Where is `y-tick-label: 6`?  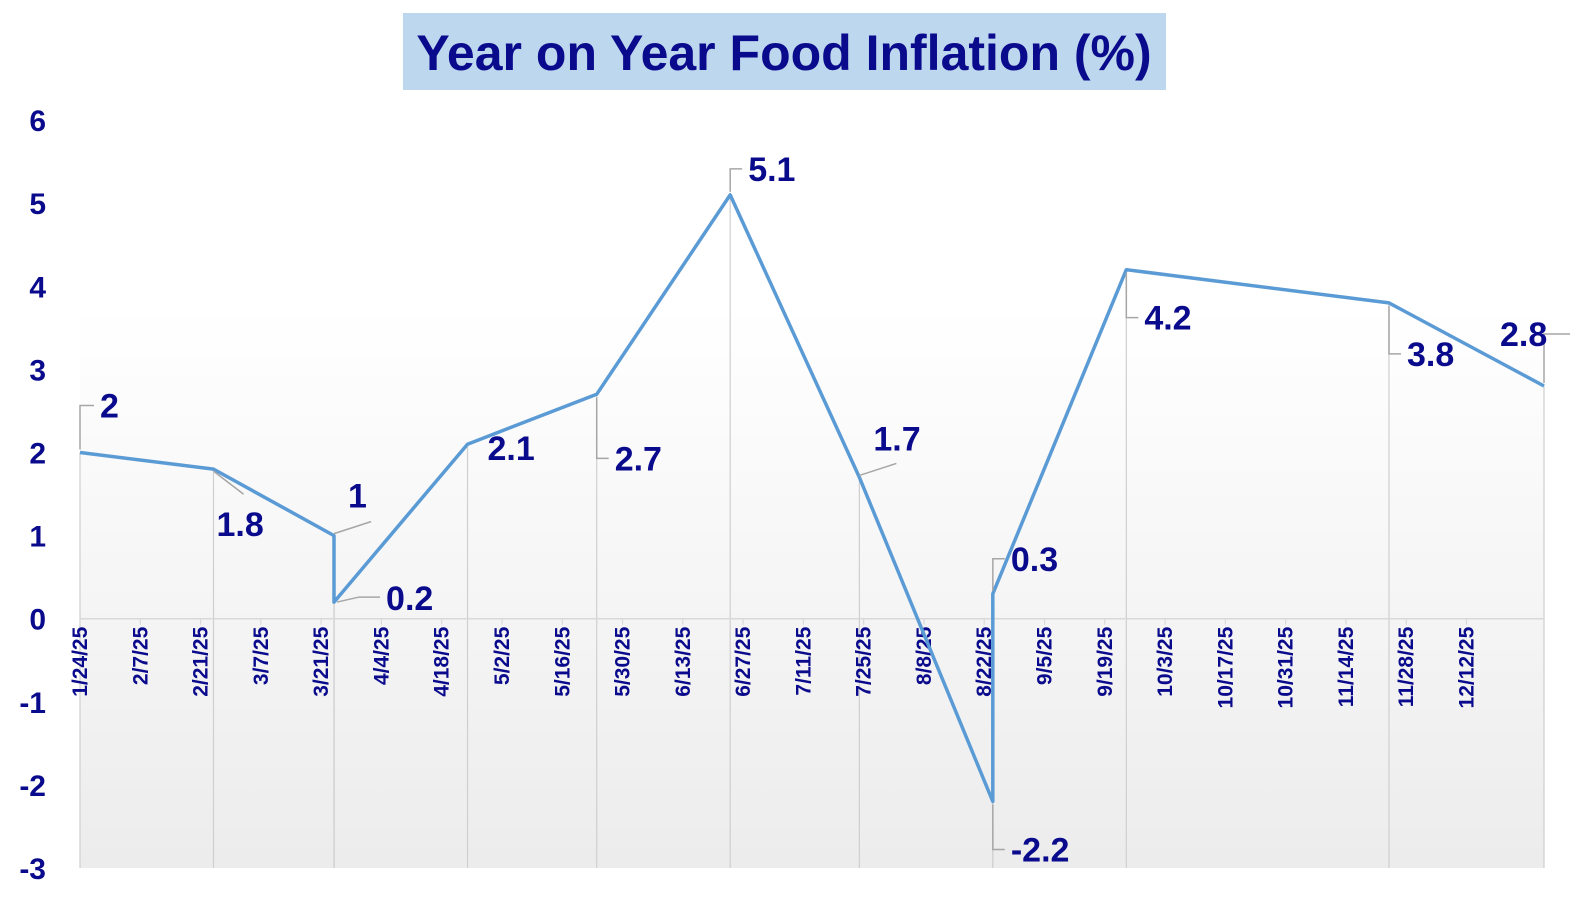
y-tick-label: 6 is located at coordinates (37, 121).